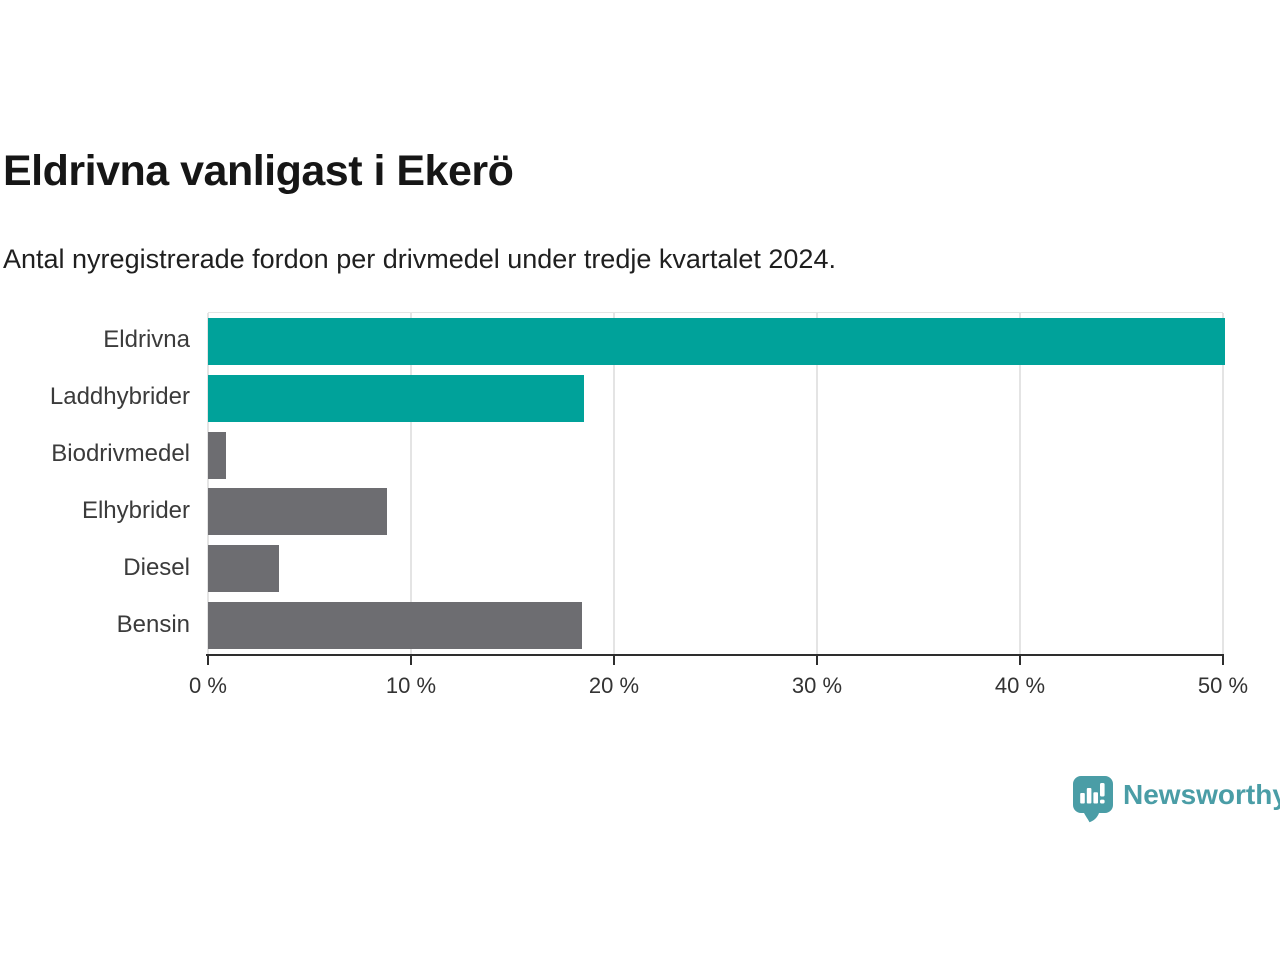  Describe the element at coordinates (244, 569) in the screenshot. I see `bar-diesel` at that location.